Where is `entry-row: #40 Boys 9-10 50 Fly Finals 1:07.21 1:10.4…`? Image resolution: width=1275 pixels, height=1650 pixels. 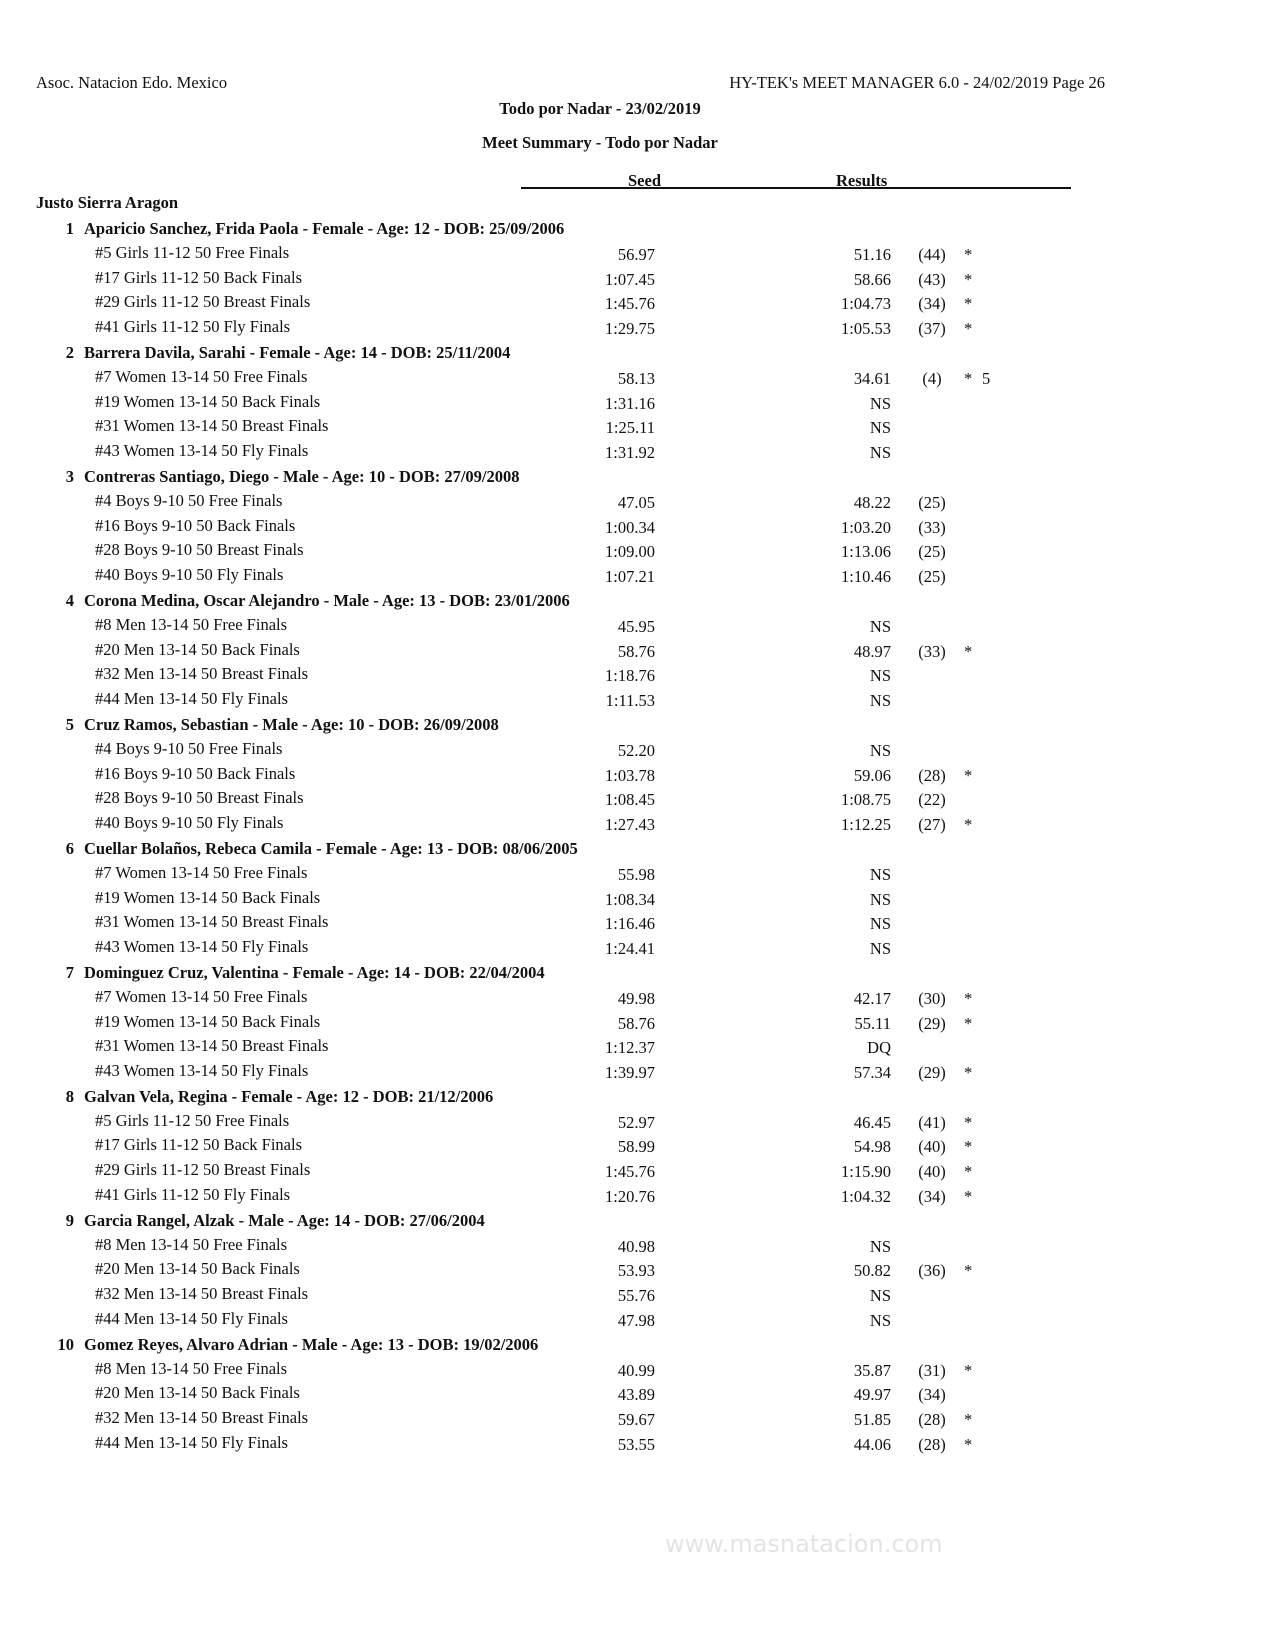
entry-row: #40 Boys 9-10 50 Fly Finals 1:07.21 1:10.4… is located at coordinates (637, 576).